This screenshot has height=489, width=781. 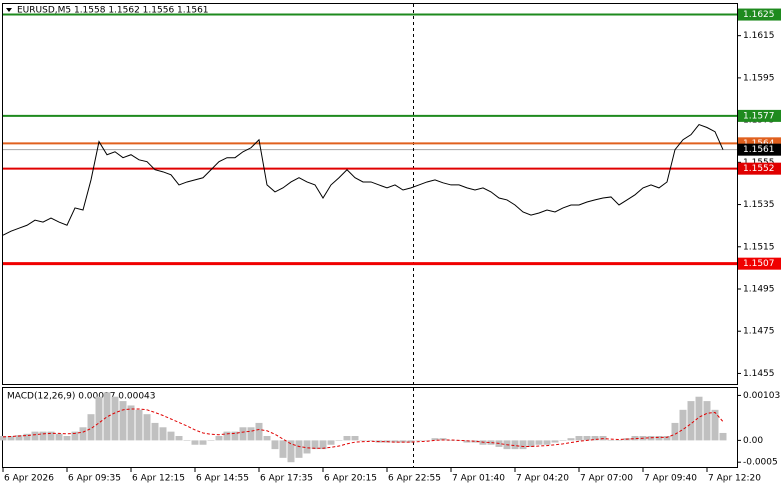 What do you see at coordinates (81, 397) in the screenshot?
I see `macd-title: MACD(12,26,9) 0.00017 0.00043` at bounding box center [81, 397].